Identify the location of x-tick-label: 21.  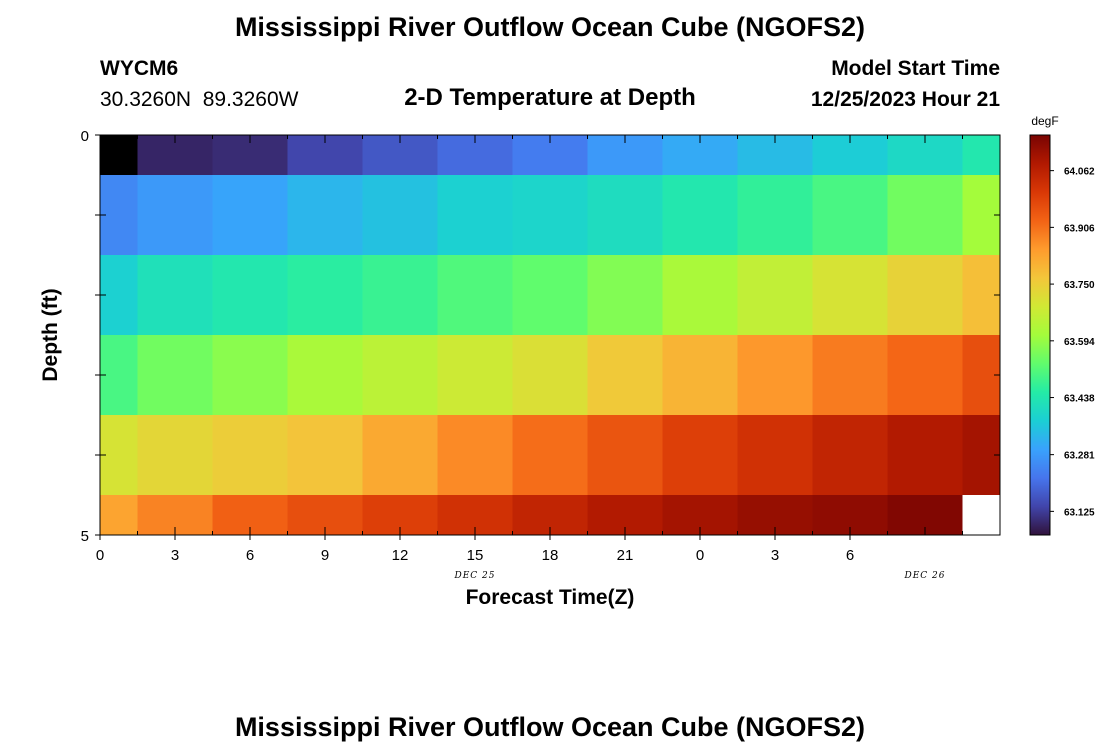
(625, 555).